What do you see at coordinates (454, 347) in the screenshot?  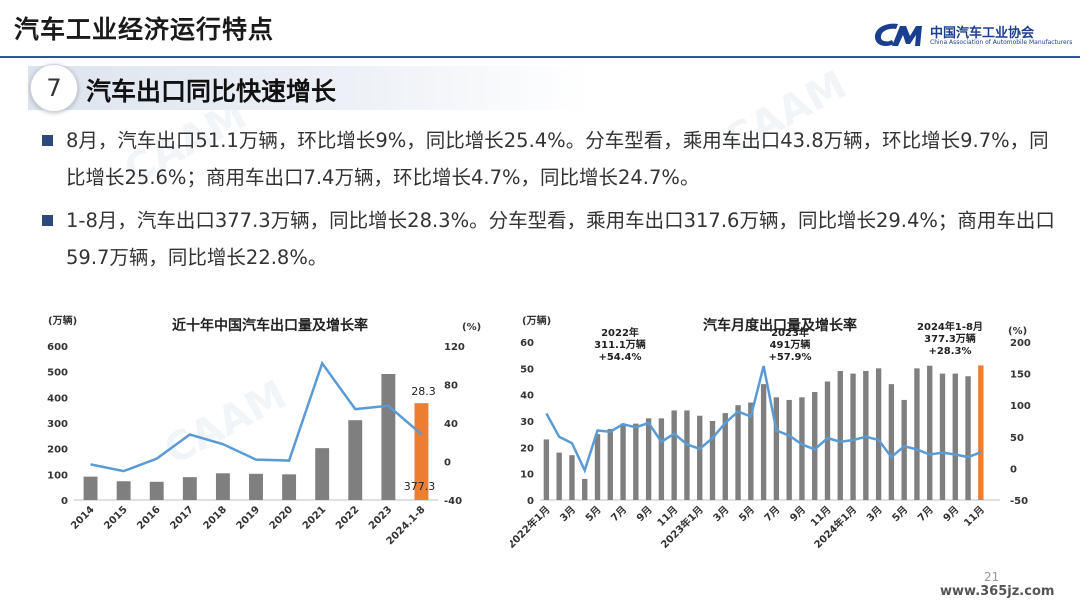 I see `y2-tick-label: 120` at bounding box center [454, 347].